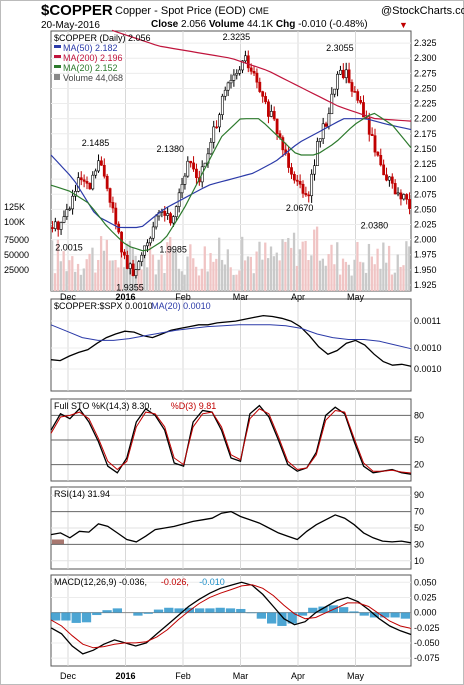 This screenshot has width=464, height=685. I want to click on stochastic-axis-tick-label: 80, so click(419, 415).